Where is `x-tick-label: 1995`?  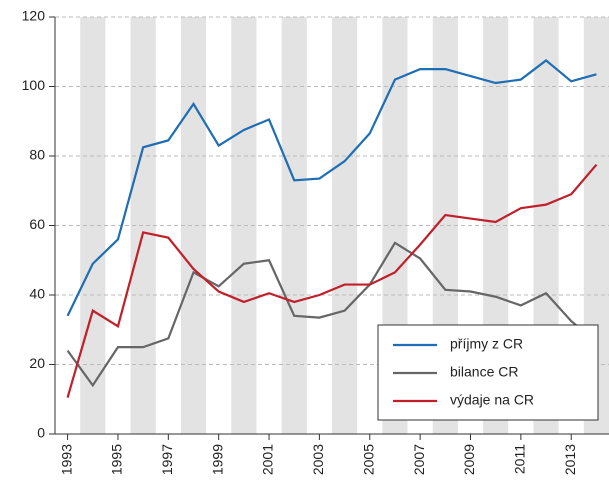 x-tick-label: 1995 is located at coordinates (117, 459).